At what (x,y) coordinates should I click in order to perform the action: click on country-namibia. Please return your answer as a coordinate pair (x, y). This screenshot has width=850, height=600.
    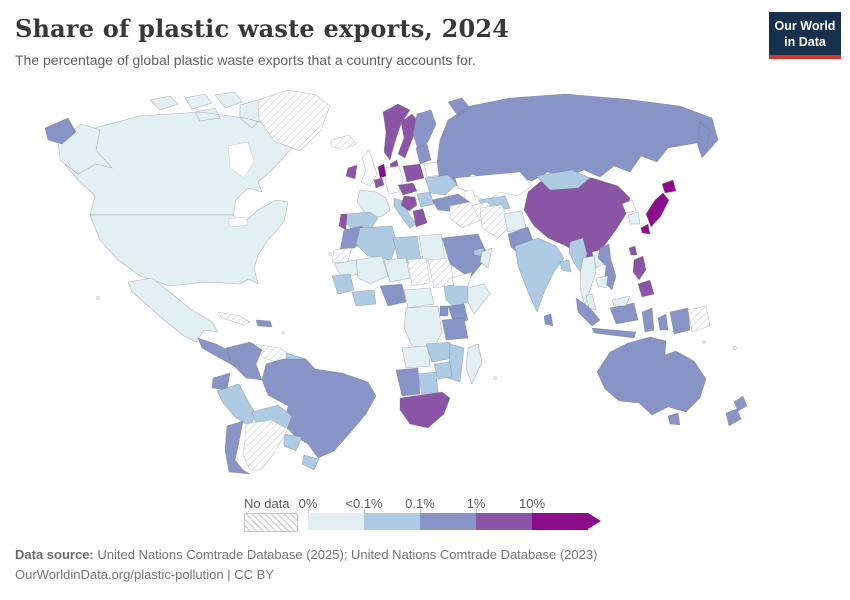
    Looking at the image, I should click on (408, 382).